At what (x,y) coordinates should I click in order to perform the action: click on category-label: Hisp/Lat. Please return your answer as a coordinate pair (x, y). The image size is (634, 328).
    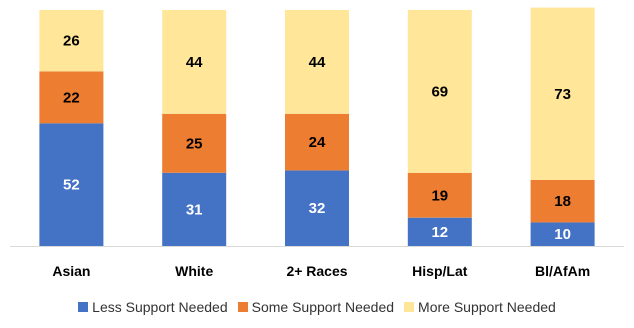
    Looking at the image, I should click on (440, 271).